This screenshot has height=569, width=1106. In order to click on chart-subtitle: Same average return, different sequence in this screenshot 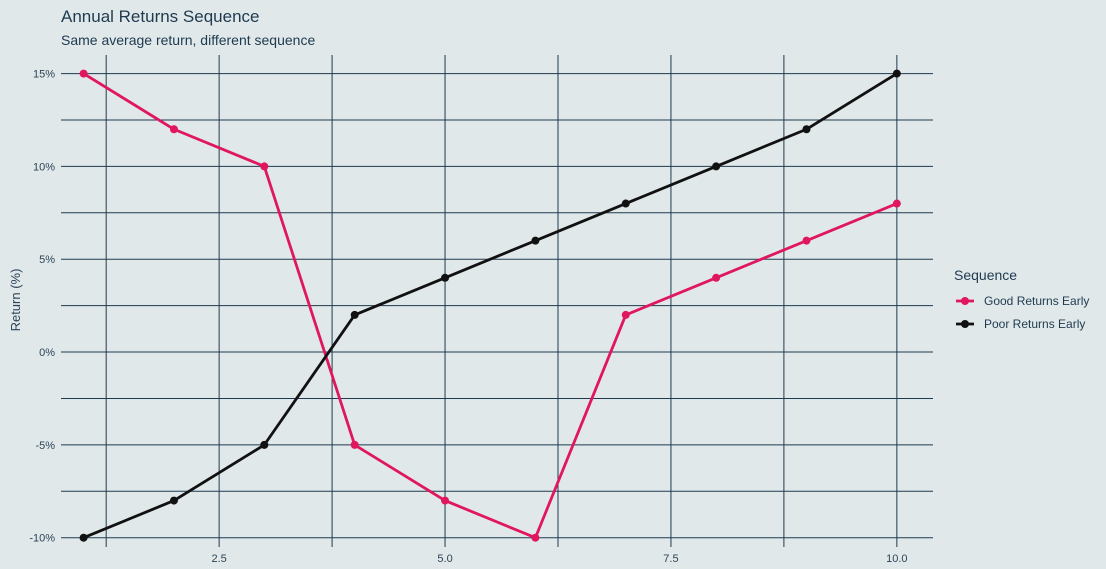, I will do `click(188, 40)`.